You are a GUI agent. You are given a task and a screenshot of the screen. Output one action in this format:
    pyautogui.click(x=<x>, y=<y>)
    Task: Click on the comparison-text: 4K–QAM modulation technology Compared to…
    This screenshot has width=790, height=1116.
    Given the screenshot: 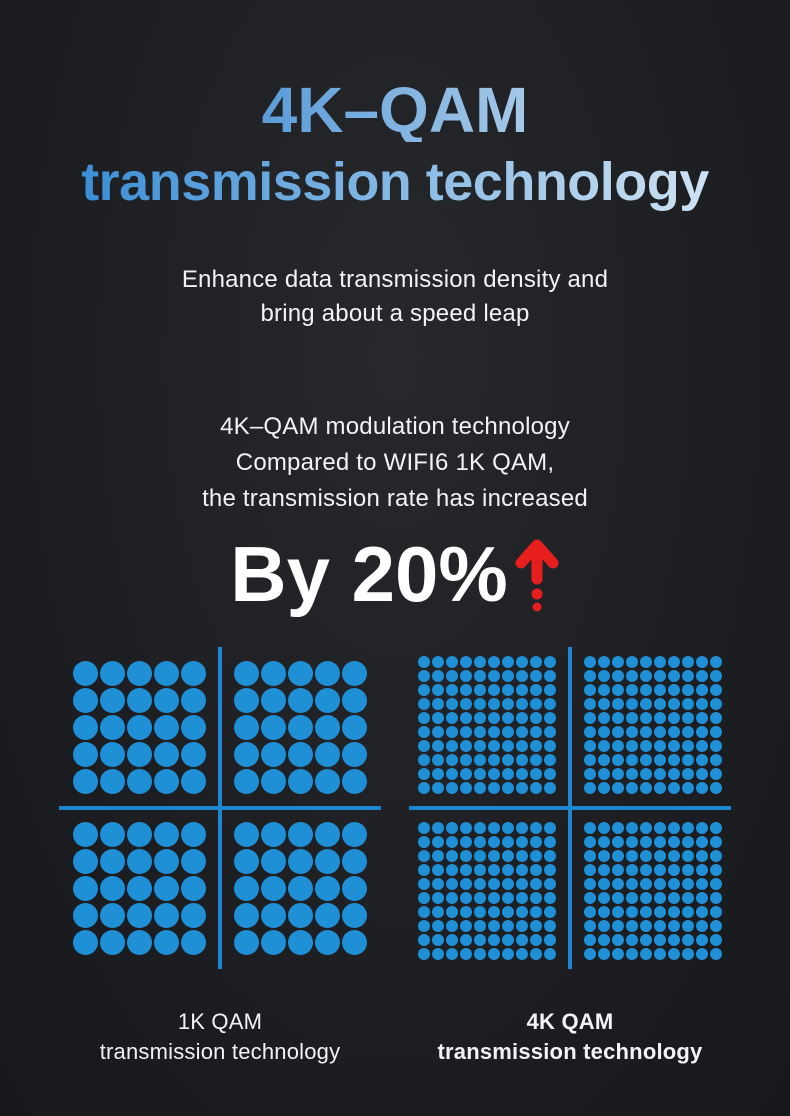 What is the action you would take?
    pyautogui.click(x=395, y=463)
    